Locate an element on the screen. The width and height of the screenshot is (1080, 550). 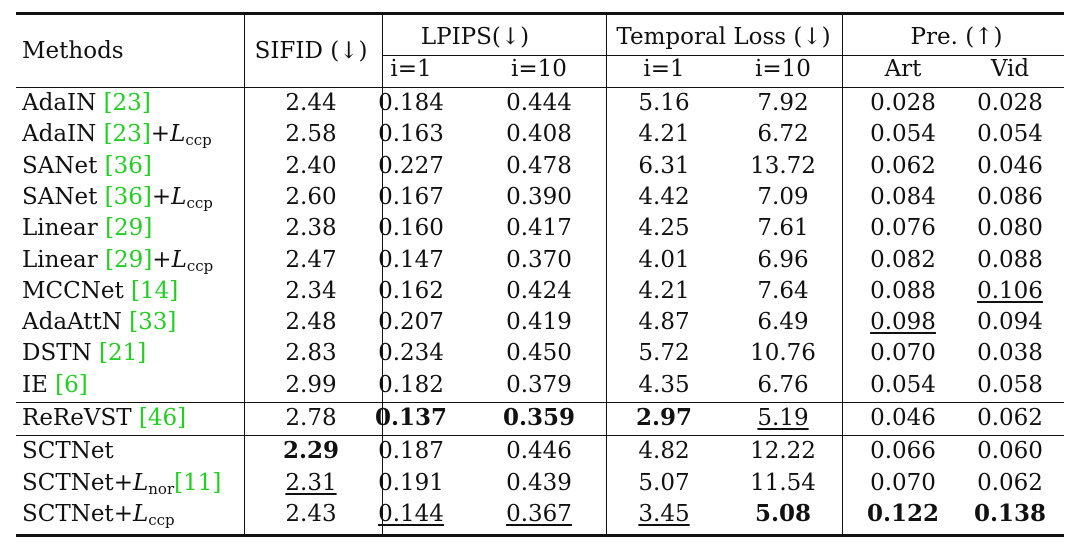
value: 4.01 is located at coordinates (664, 259).